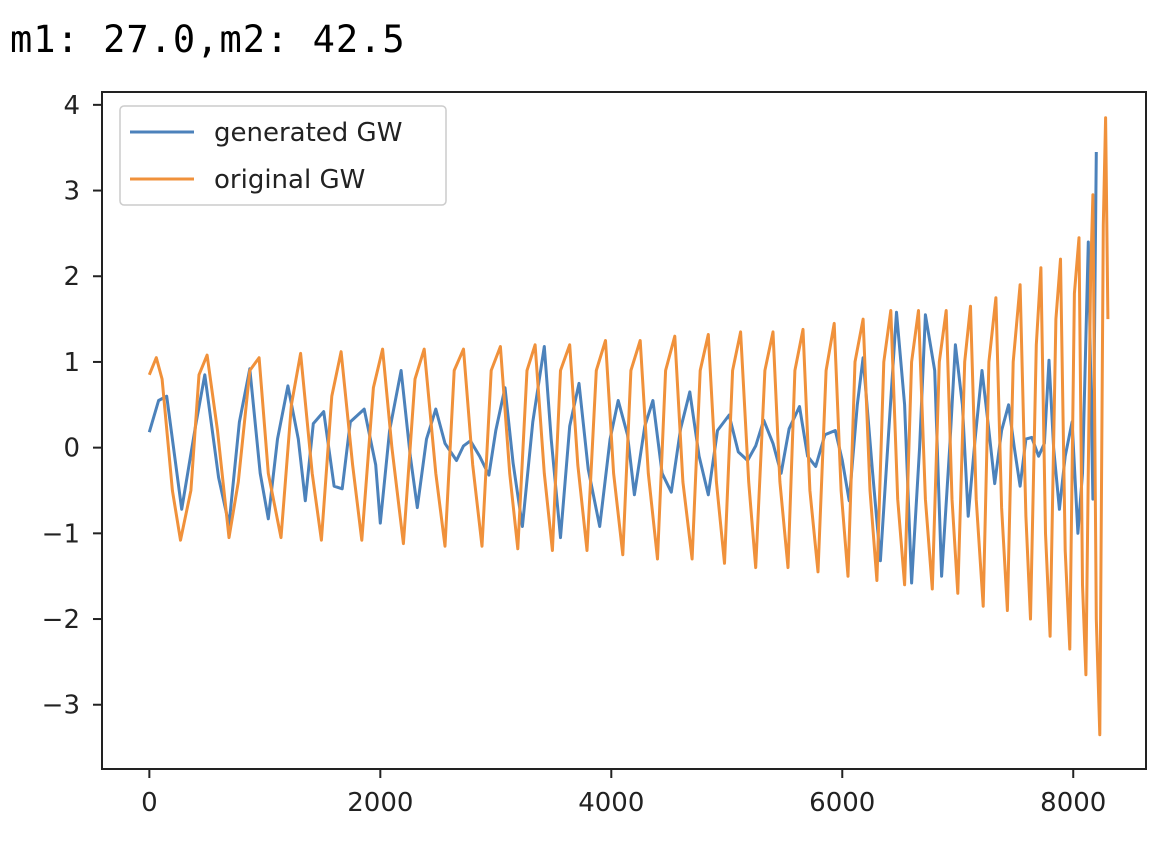 The image size is (1162, 844). I want to click on y-tick-label: 2, so click(71, 277).